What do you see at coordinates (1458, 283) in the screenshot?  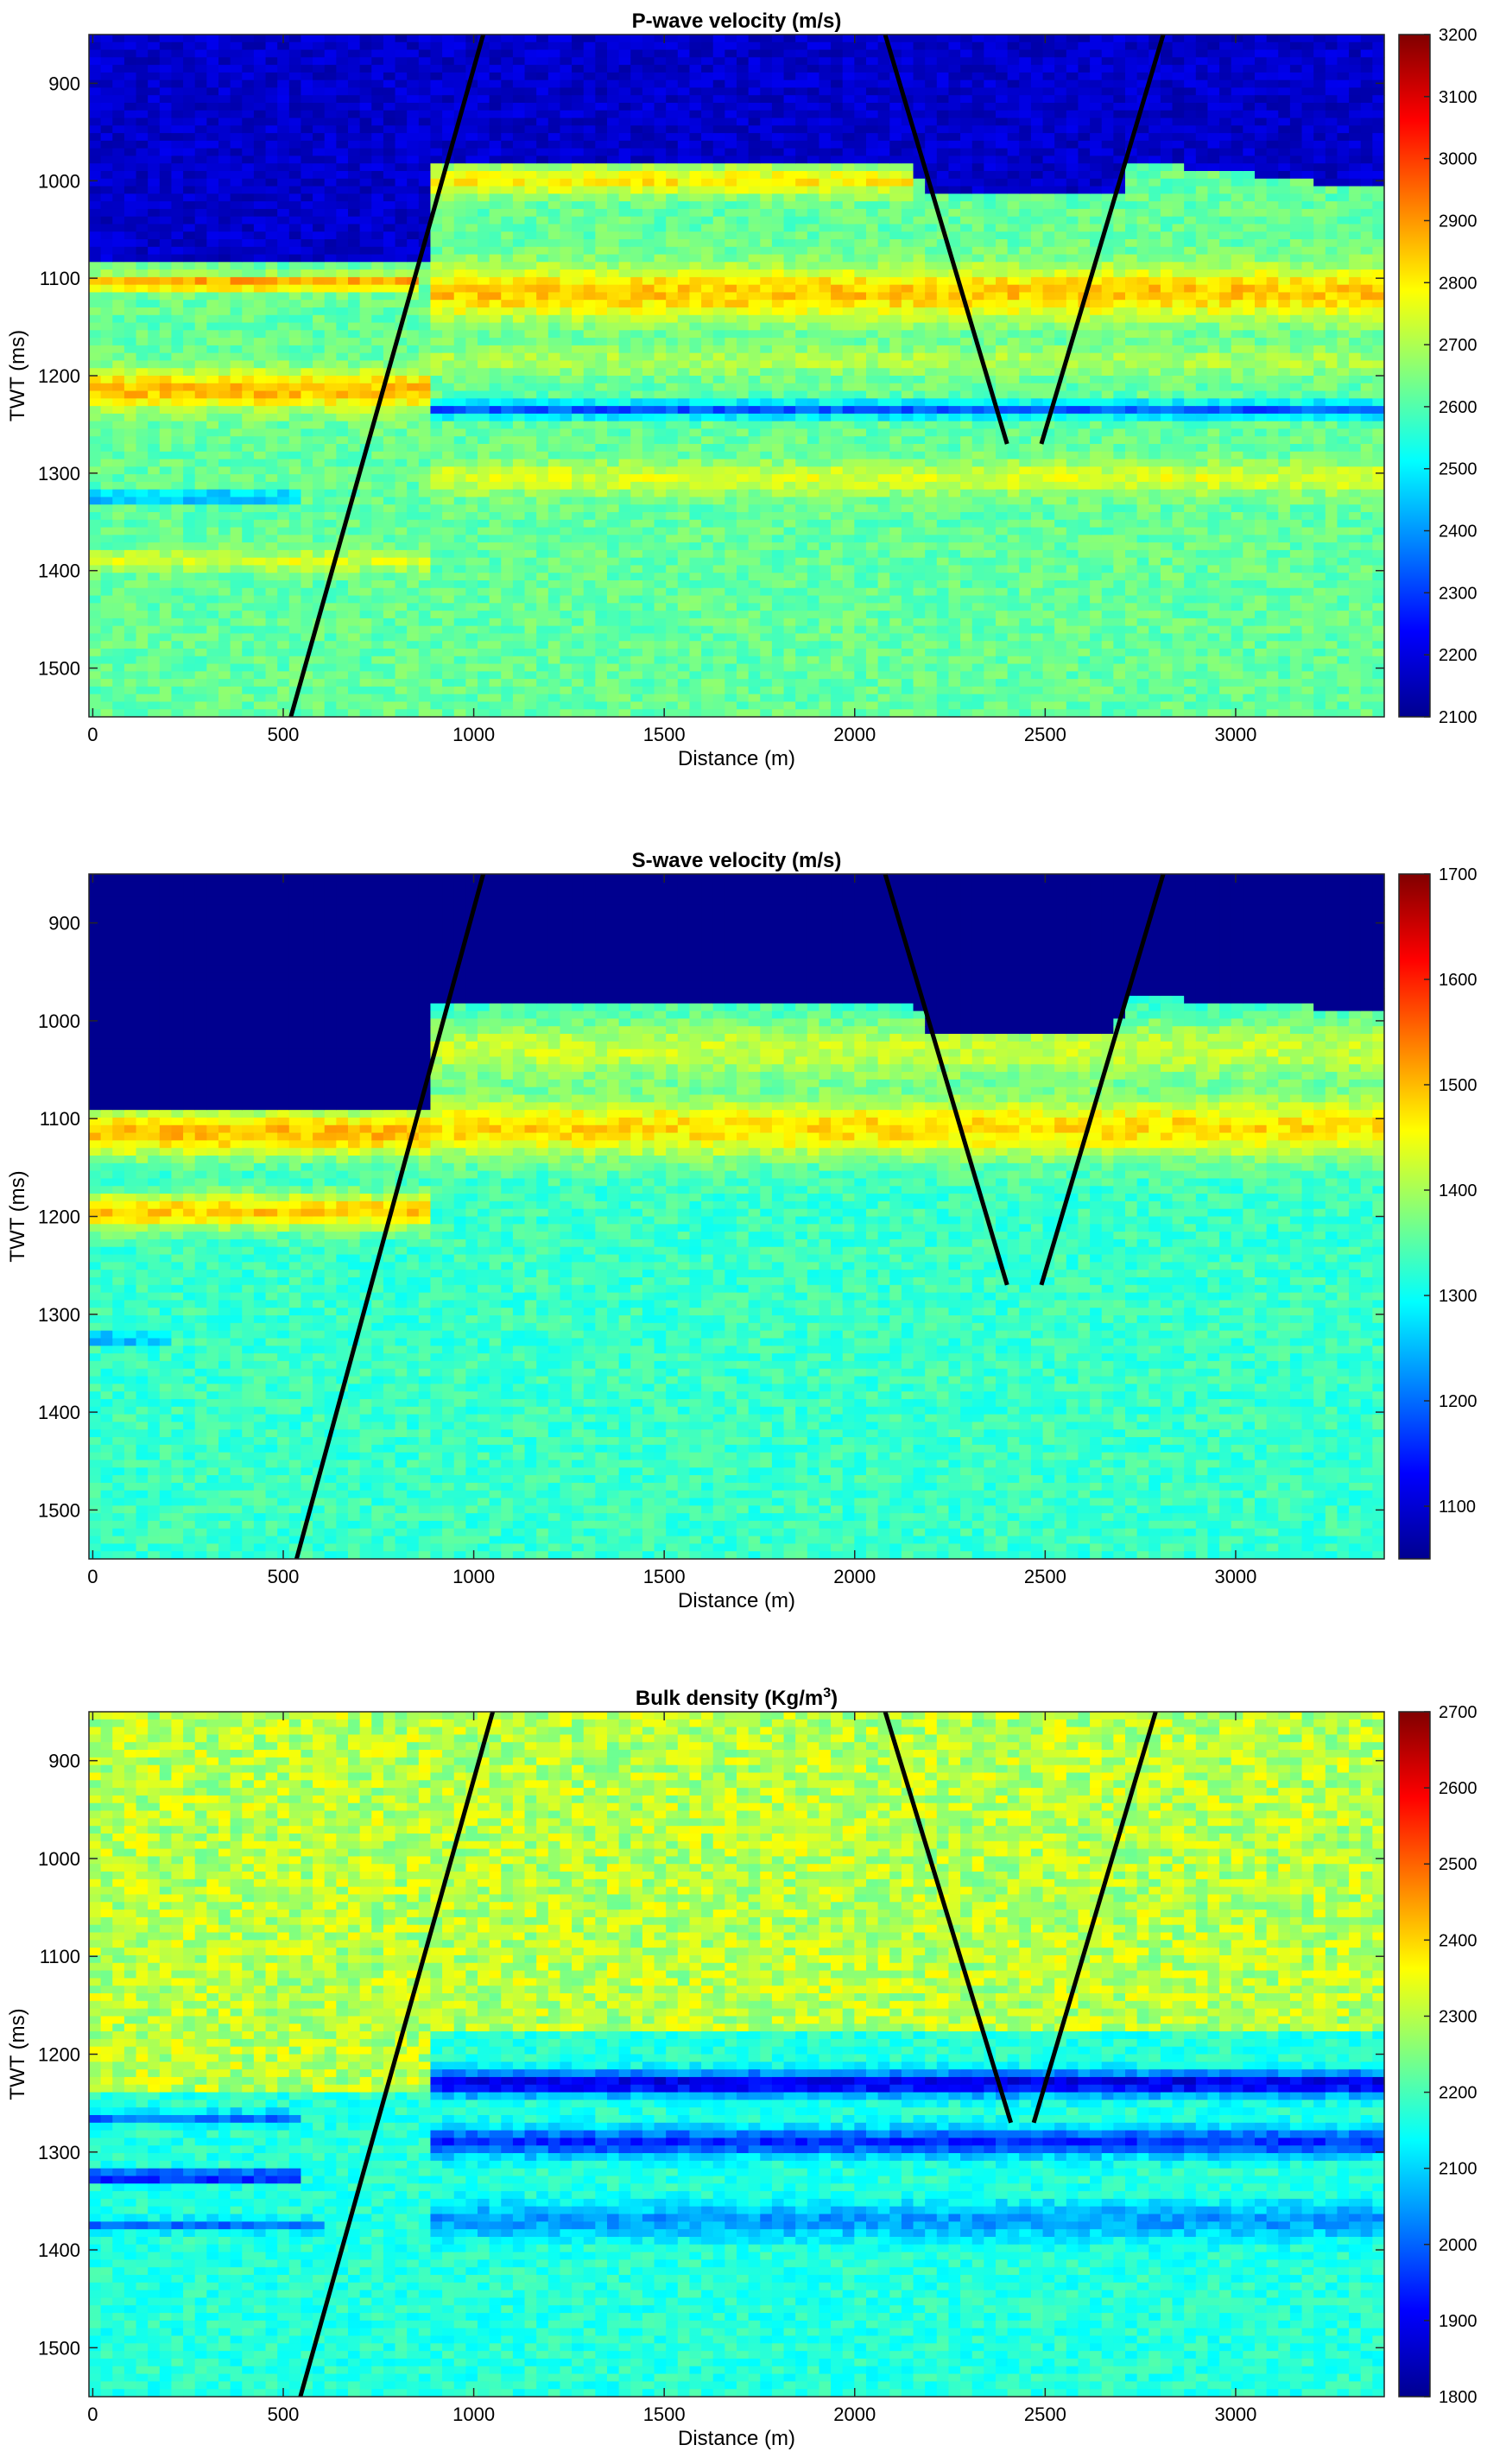 I see `colorbar-tick-label: 2800` at bounding box center [1458, 283].